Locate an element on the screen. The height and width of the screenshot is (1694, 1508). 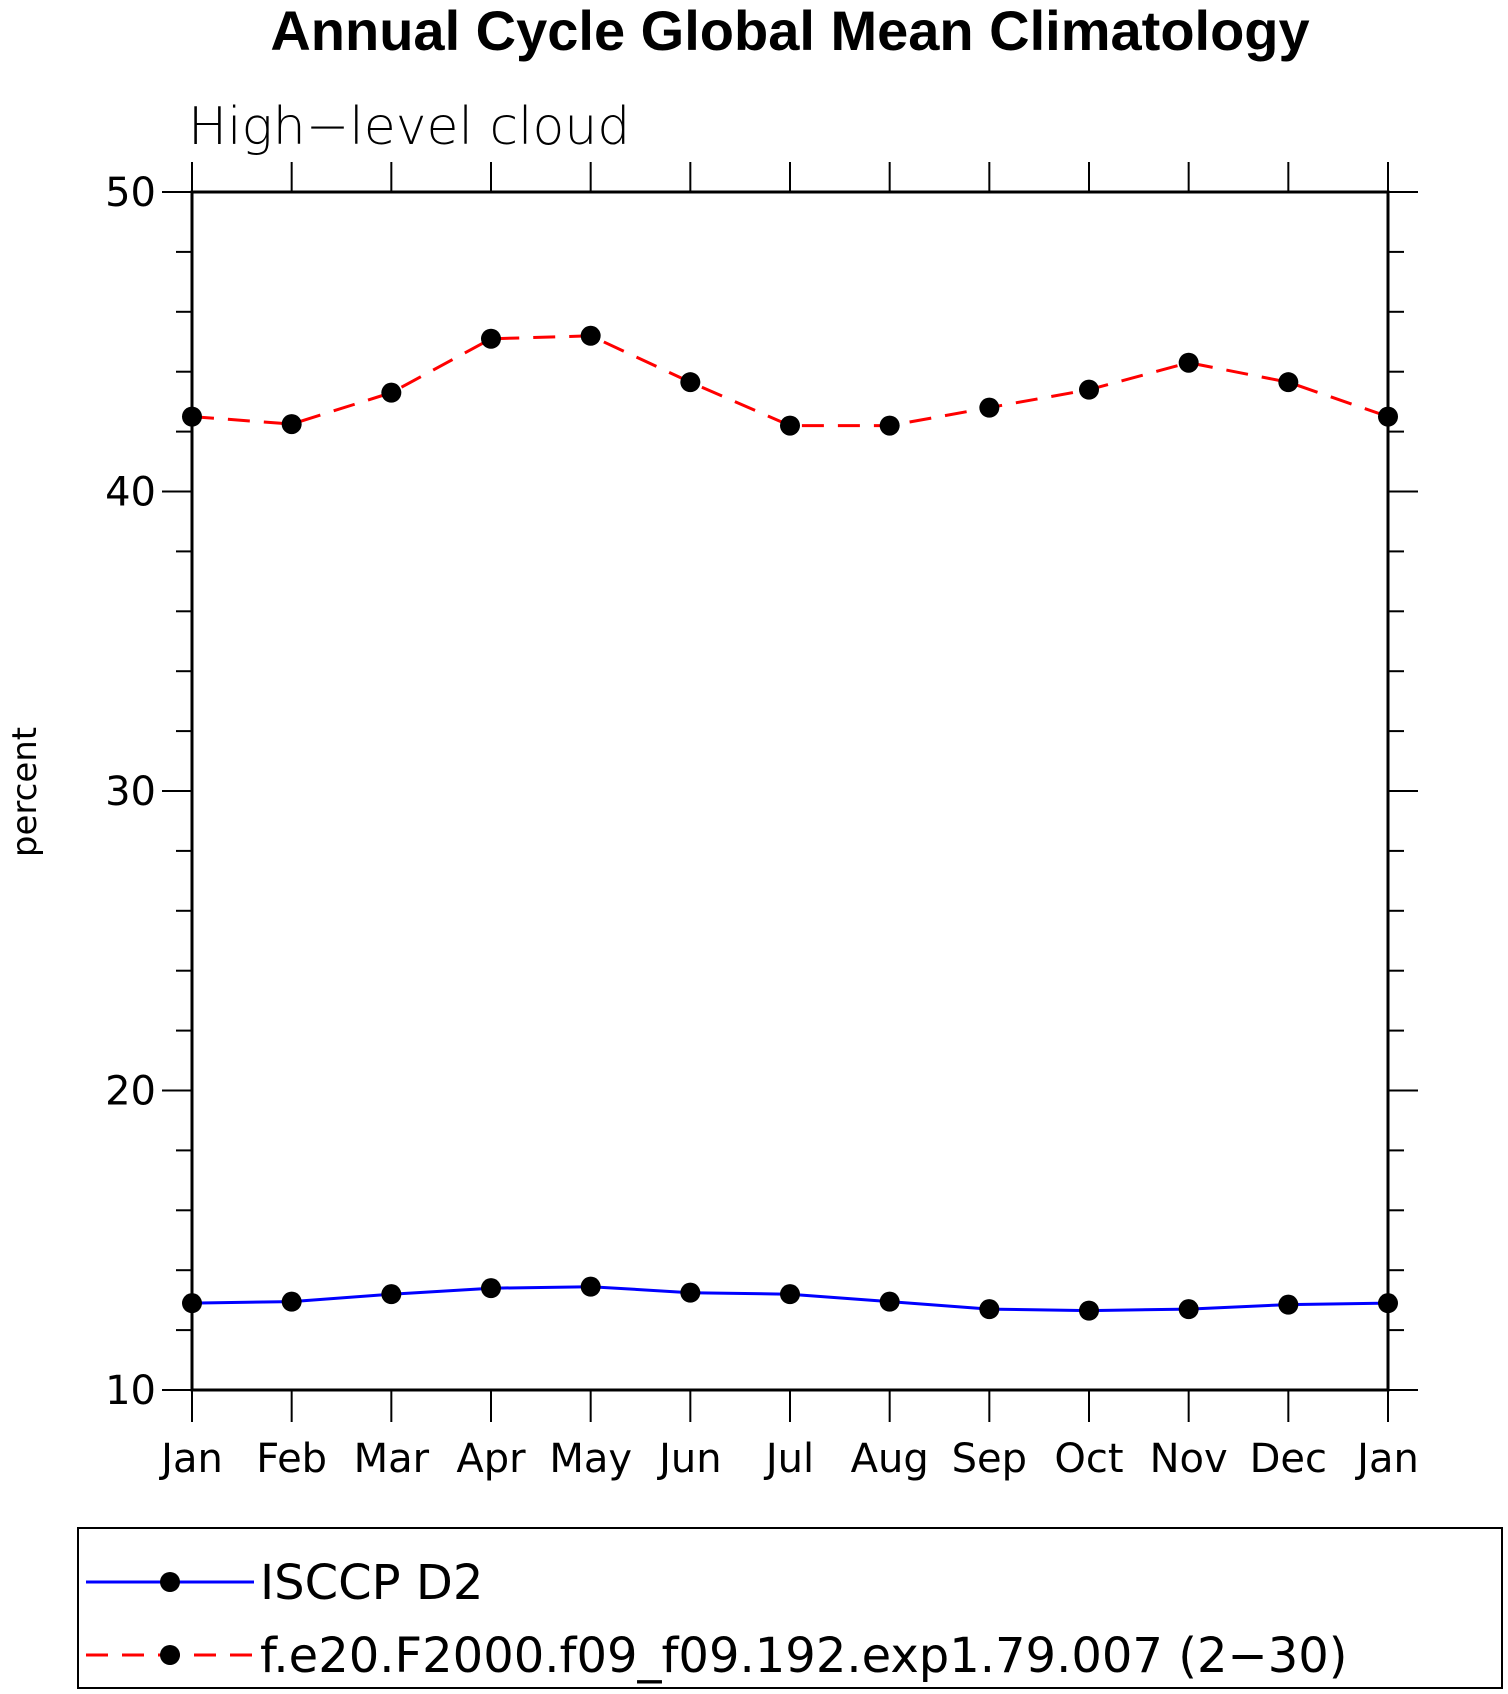
chart-subtitle: High−level cloud is located at coordinates (409, 127).